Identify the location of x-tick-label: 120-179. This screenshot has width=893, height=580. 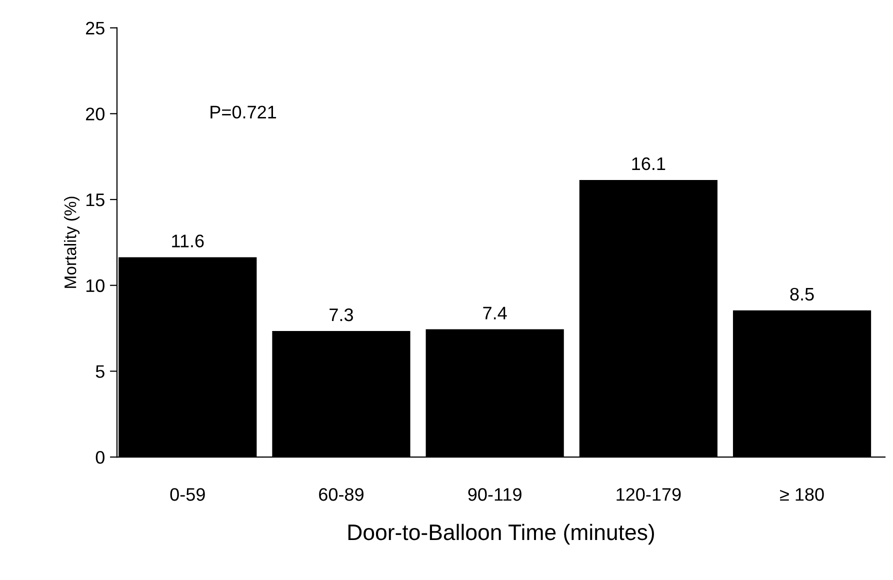
(648, 494).